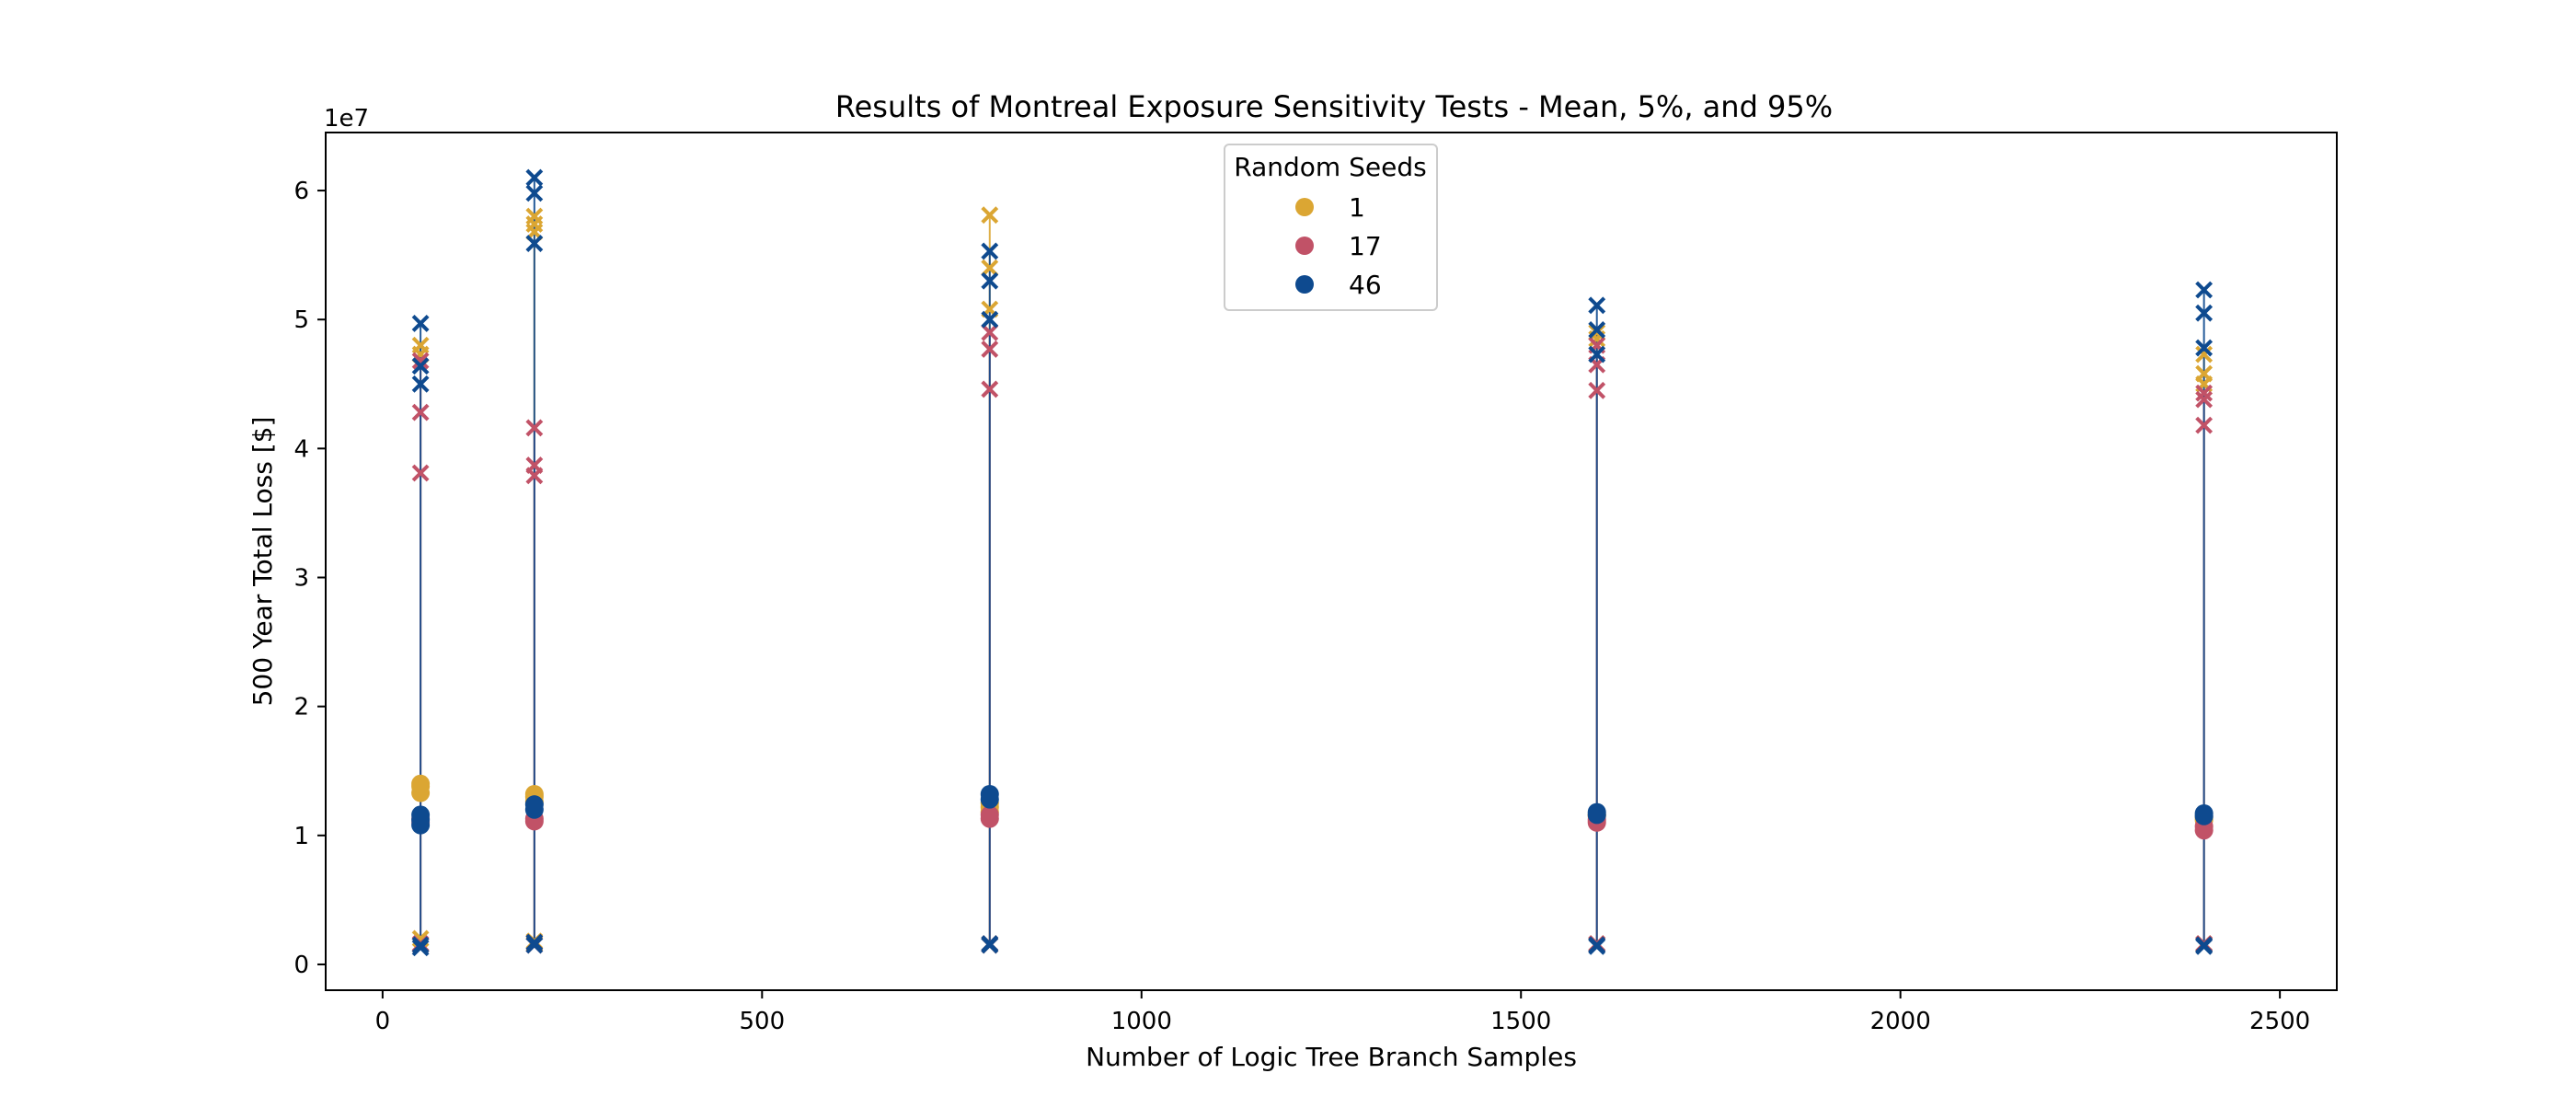  What do you see at coordinates (262, 562) in the screenshot?
I see `y-axis-label: 500 Year Total Loss [$]` at bounding box center [262, 562].